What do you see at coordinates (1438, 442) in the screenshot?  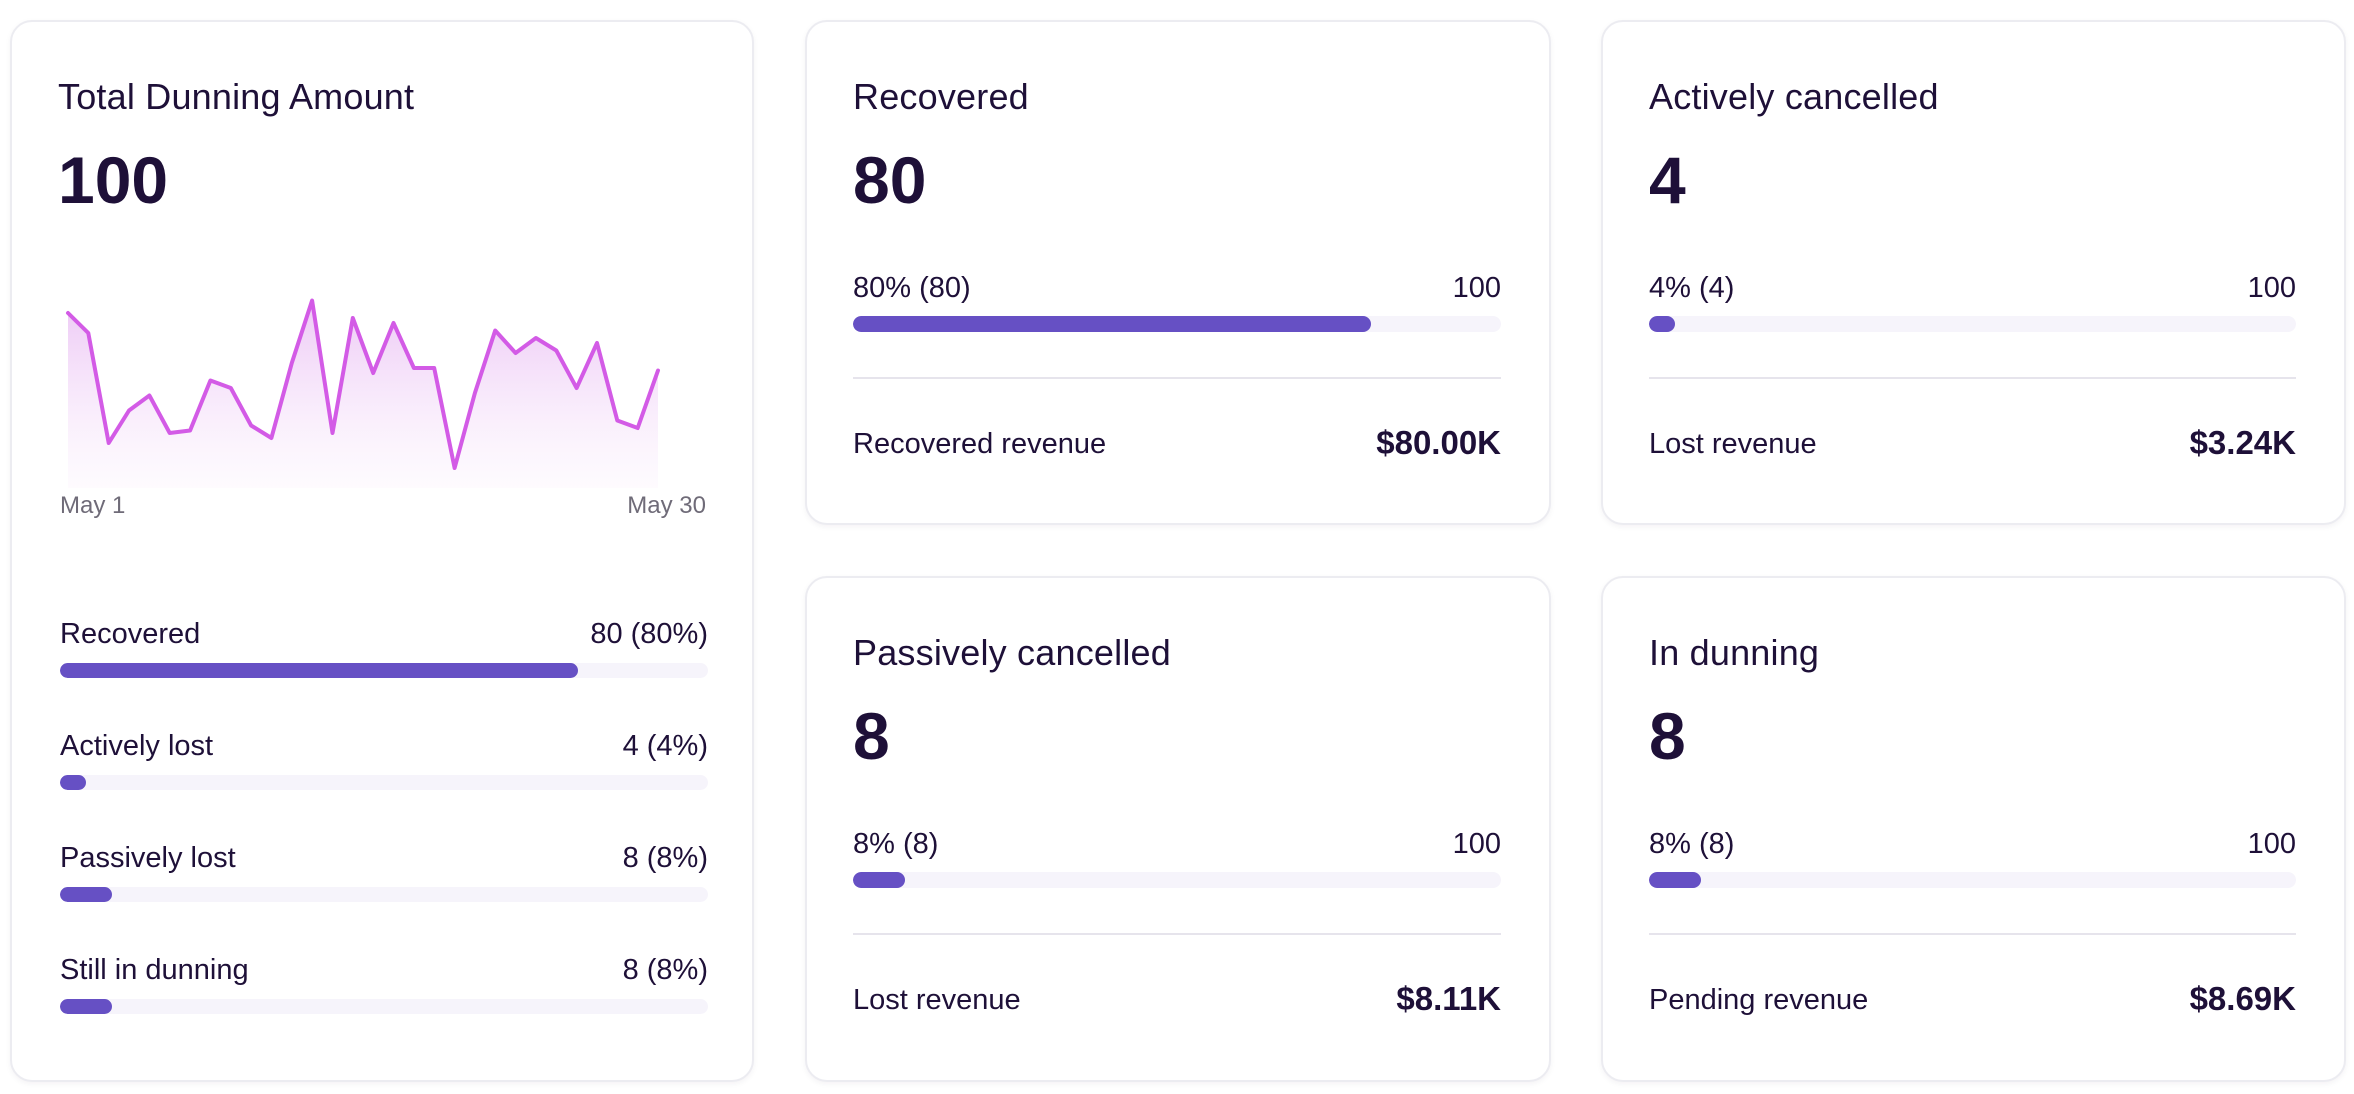 I see `footer-value: $80.00K` at bounding box center [1438, 442].